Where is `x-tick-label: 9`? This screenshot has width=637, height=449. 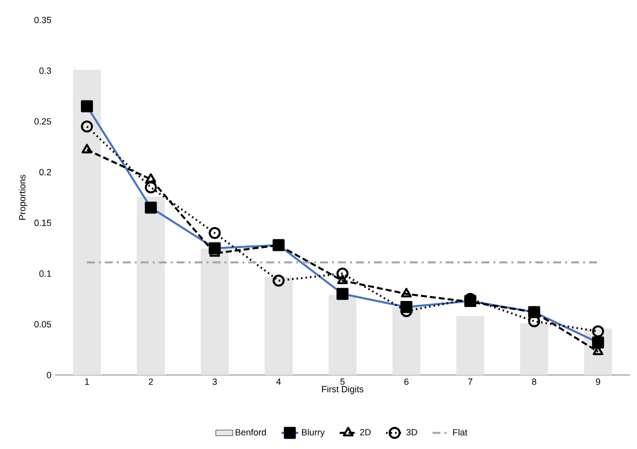 x-tick-label: 9 is located at coordinates (598, 381).